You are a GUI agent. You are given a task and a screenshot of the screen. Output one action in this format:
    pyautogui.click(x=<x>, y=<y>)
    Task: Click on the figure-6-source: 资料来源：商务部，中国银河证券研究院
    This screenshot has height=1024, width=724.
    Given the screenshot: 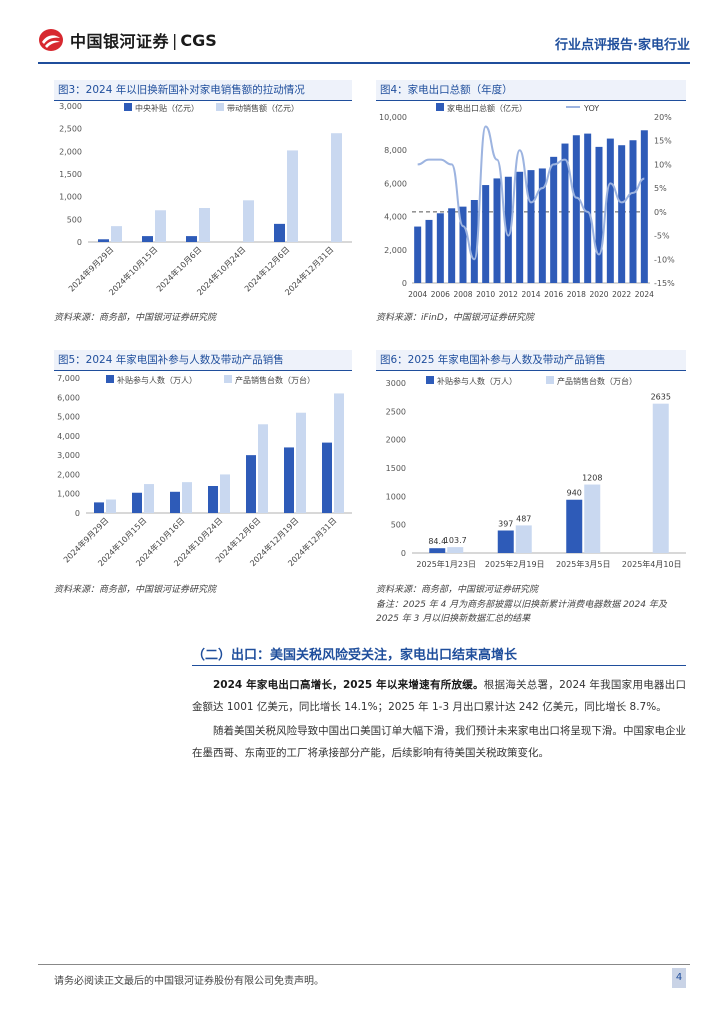 What is the action you would take?
    pyautogui.click(x=457, y=590)
    